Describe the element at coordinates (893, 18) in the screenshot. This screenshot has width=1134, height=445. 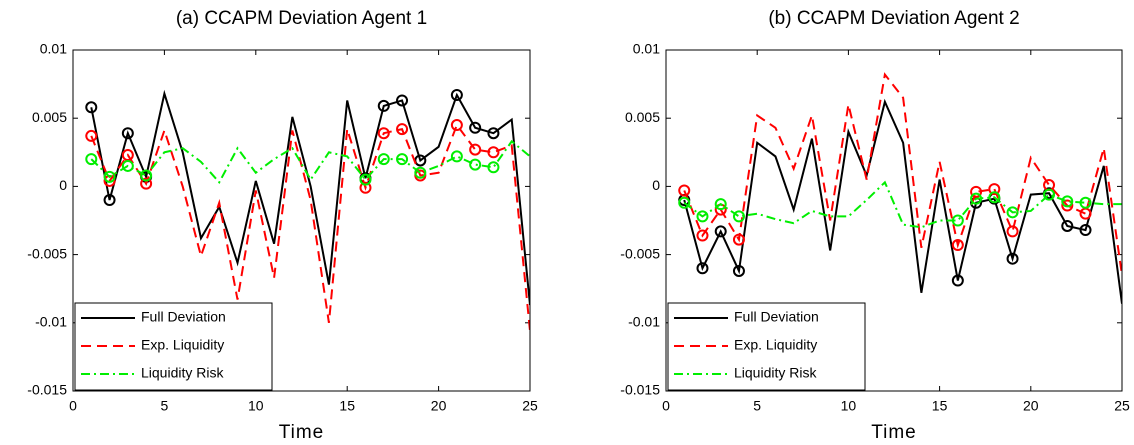
I see `chart-title: (b) CCAPM Deviation Agent 2` at that location.